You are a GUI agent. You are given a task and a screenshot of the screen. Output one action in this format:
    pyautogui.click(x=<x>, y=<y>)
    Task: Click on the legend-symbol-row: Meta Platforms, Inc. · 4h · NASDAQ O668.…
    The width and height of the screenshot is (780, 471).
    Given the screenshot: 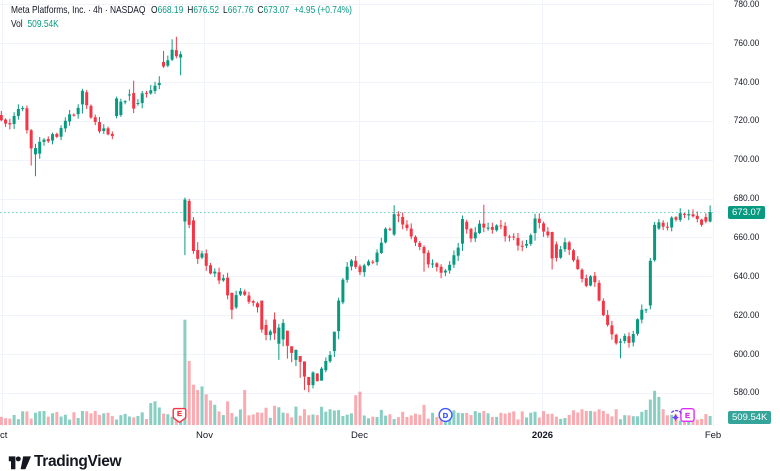 What is the action you would take?
    pyautogui.click(x=181, y=11)
    